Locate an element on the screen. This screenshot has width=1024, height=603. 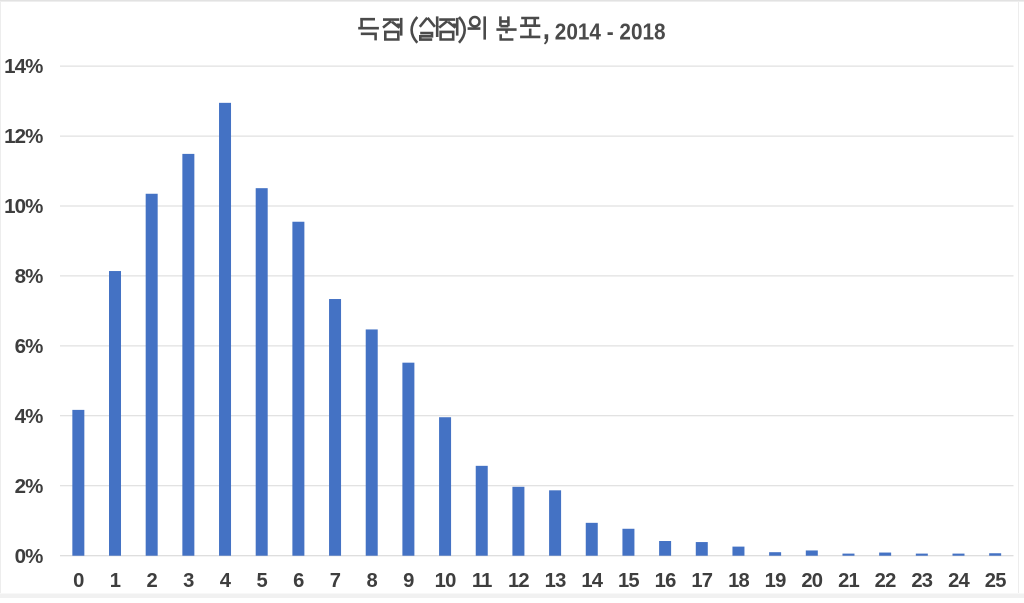
svg-text: 10 is located at coordinates (445, 581).